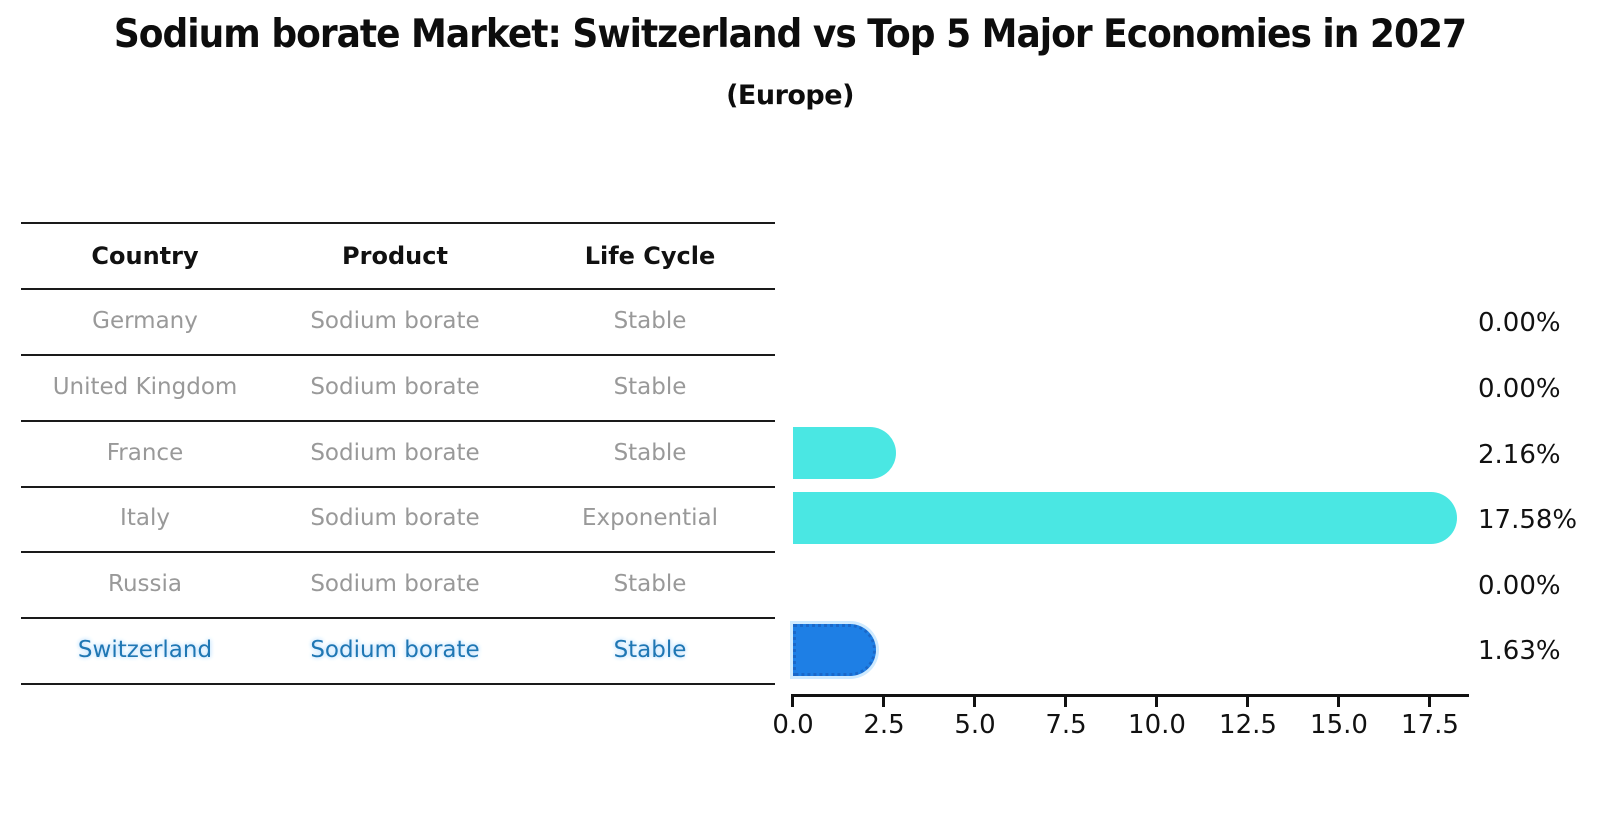 Image resolution: width=1604 pixels, height=823 pixels. I want to click on value-label-italy: 17.58%, so click(1528, 520).